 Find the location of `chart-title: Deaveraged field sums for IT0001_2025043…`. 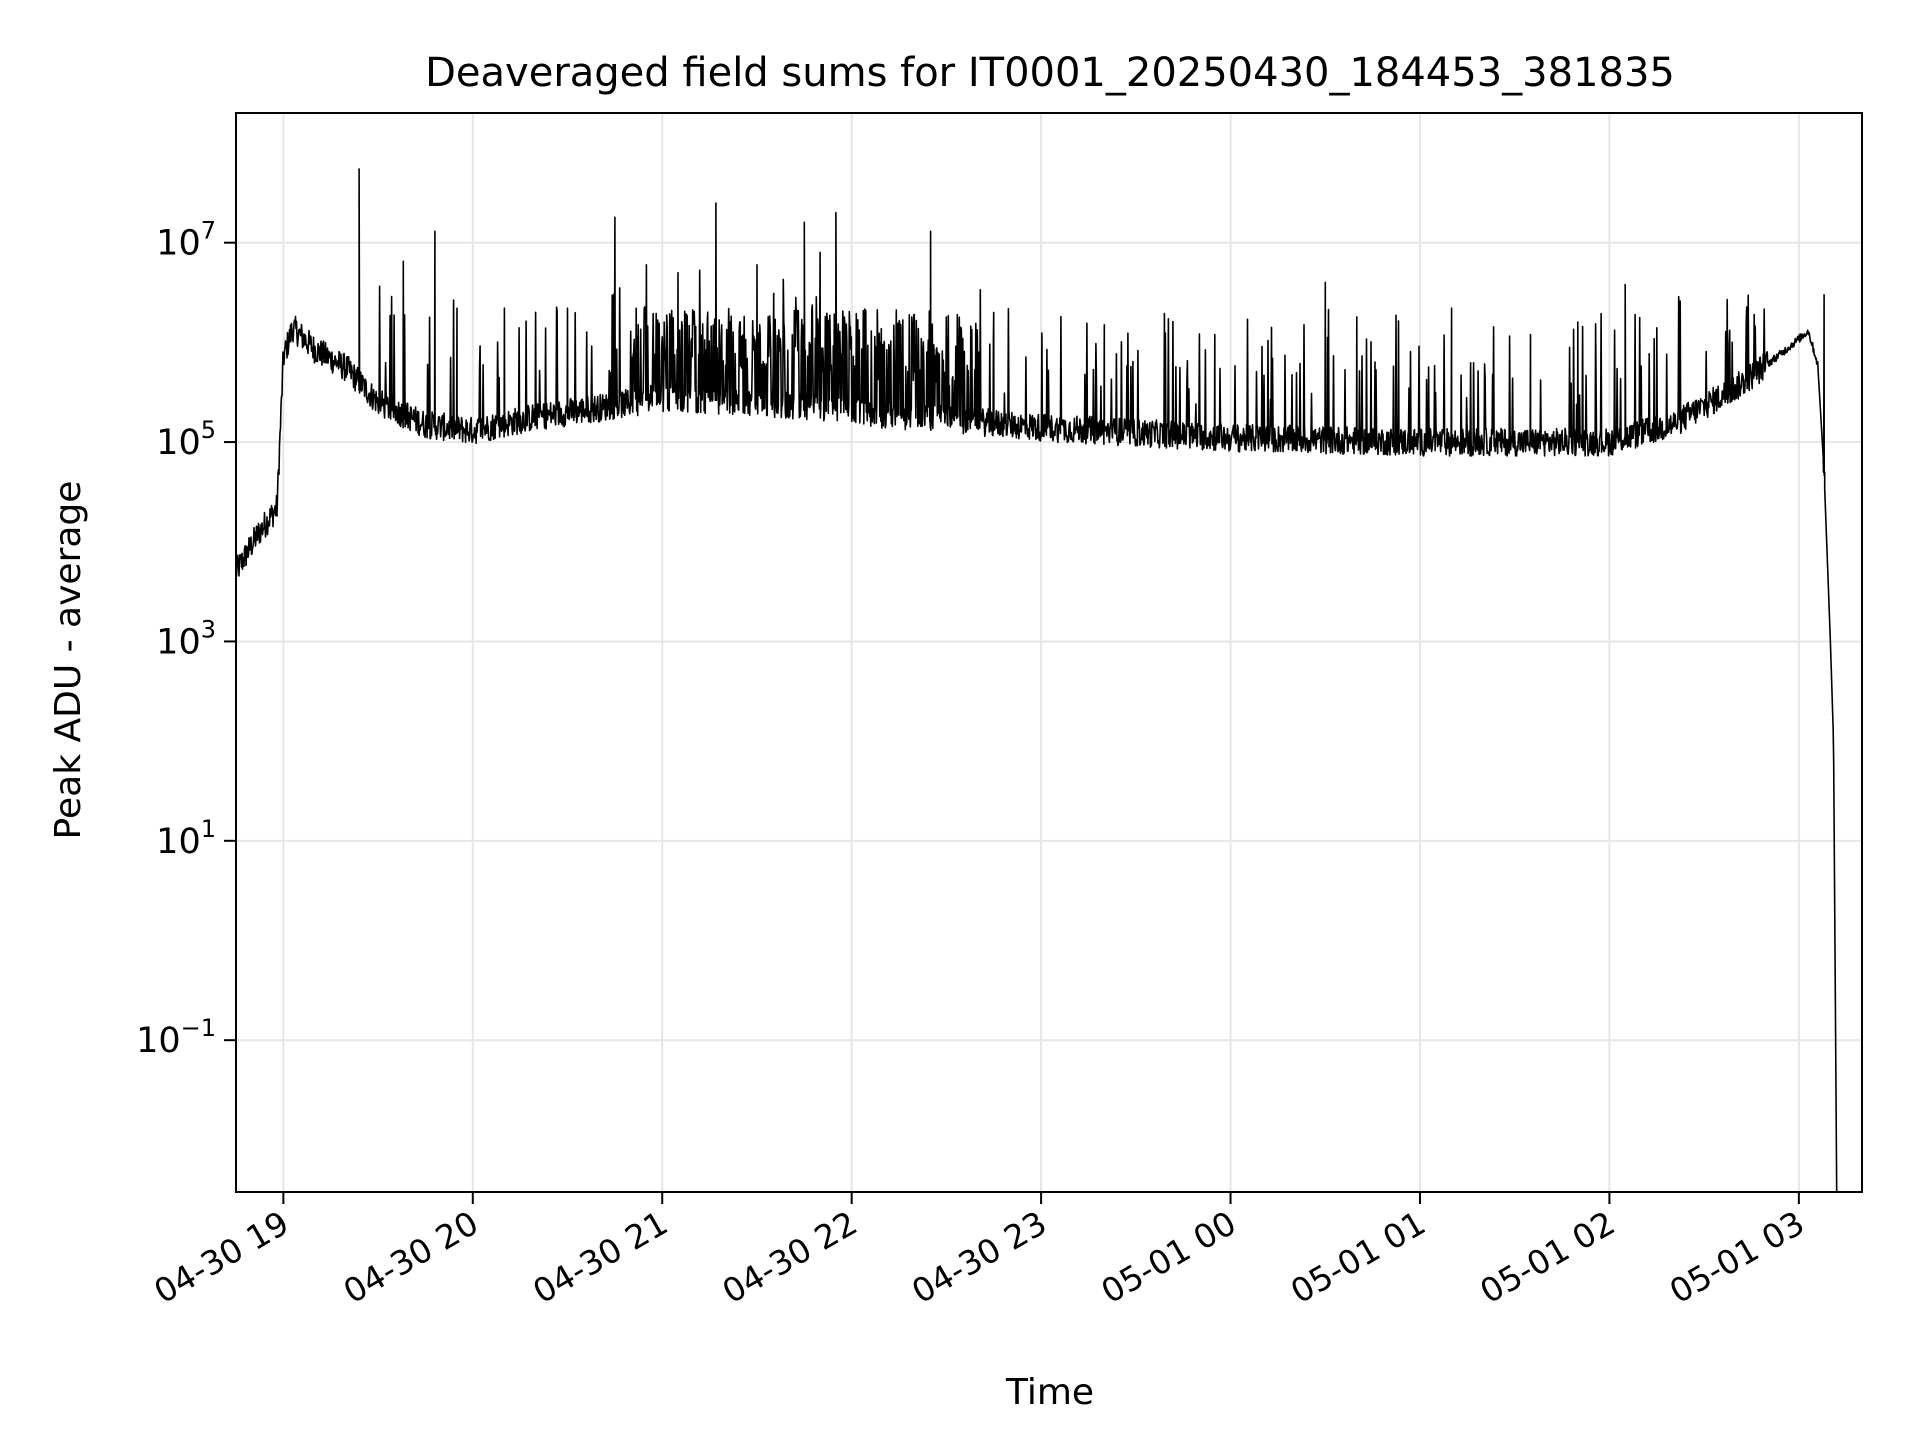

chart-title: Deaveraged field sums for IT0001_2025043… is located at coordinates (1050, 73).